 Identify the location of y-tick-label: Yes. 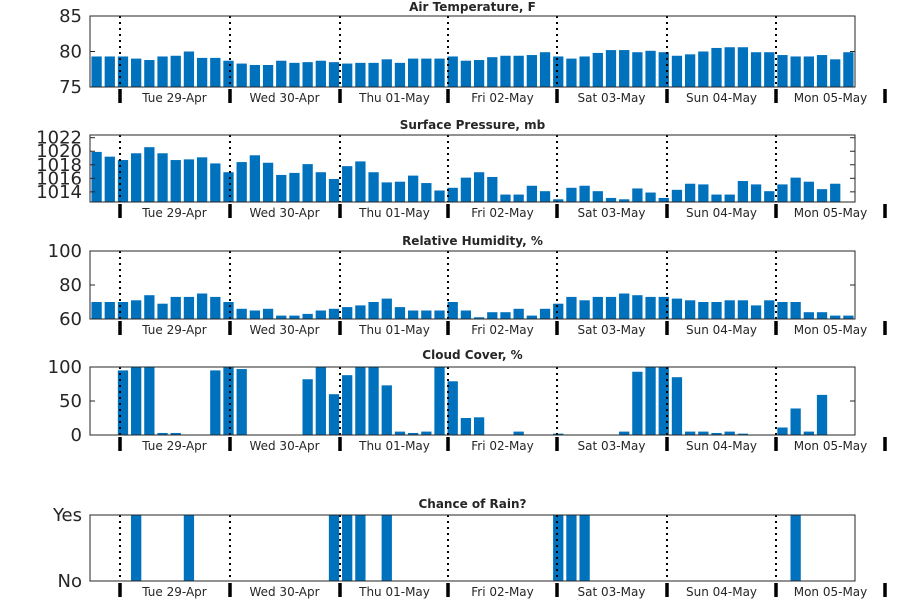
(67, 515).